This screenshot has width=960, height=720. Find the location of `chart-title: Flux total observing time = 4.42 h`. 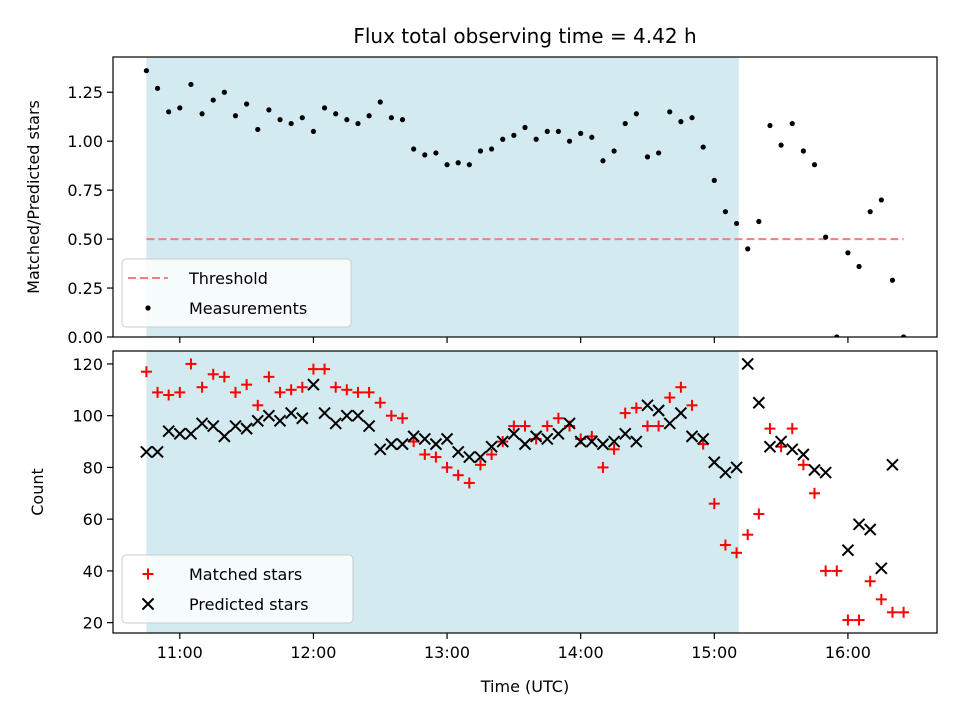

chart-title: Flux total observing time = 4.42 h is located at coordinates (524, 36).